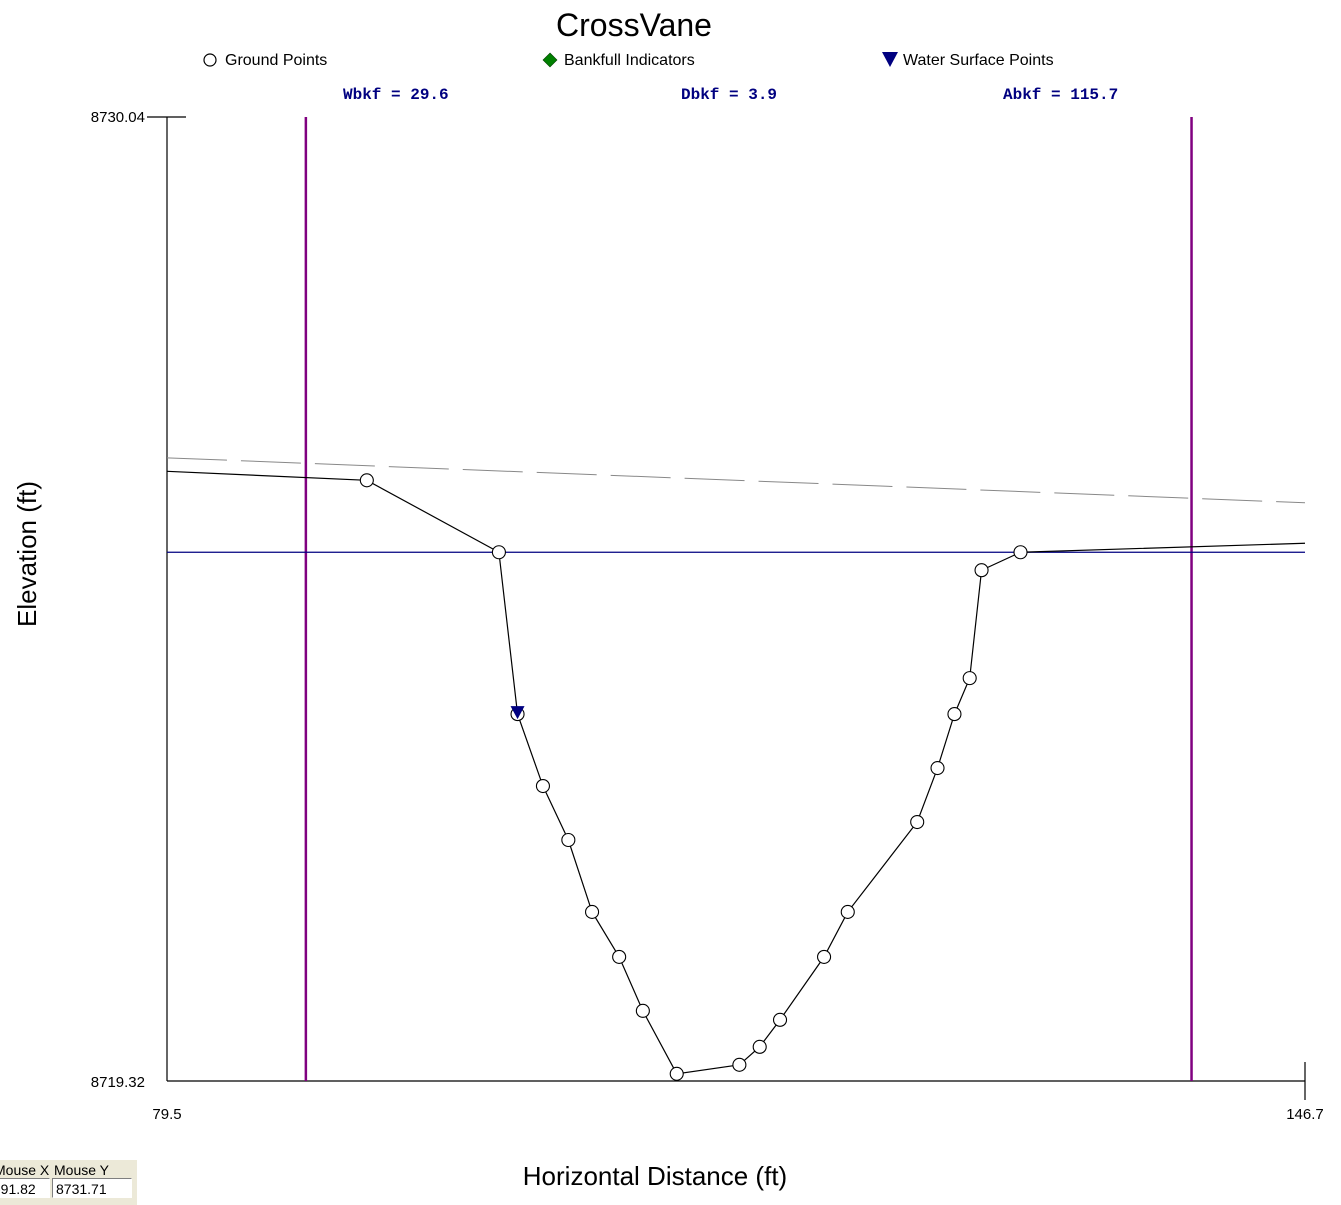  What do you see at coordinates (92, 1188) in the screenshot?
I see `mouse-y-value: 8731.71` at bounding box center [92, 1188].